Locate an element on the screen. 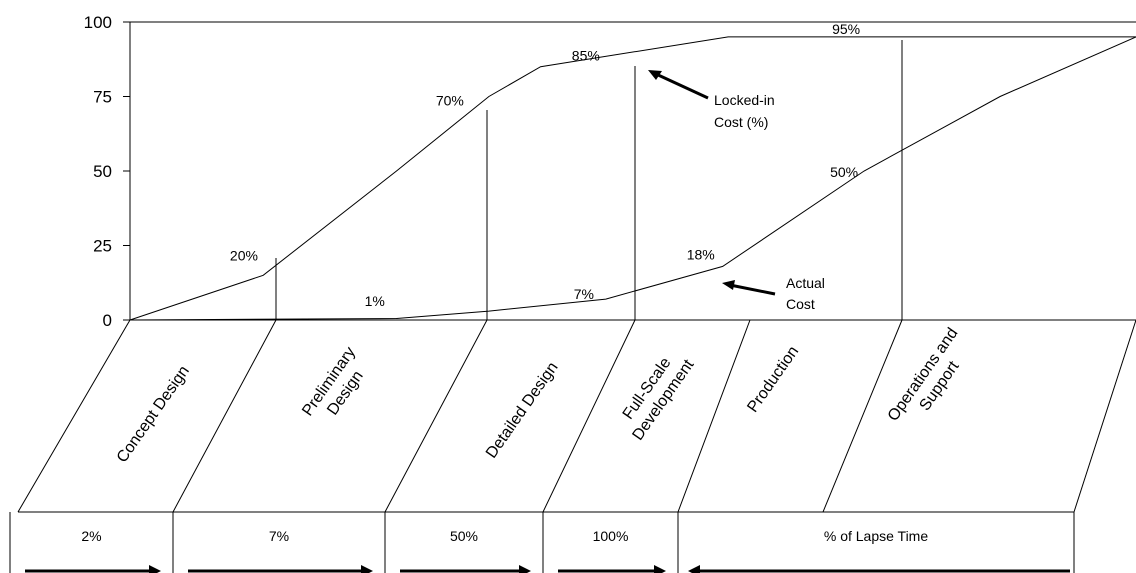 This screenshot has height=573, width=1136. locked-in-label: Cost (%) is located at coordinates (741, 122).